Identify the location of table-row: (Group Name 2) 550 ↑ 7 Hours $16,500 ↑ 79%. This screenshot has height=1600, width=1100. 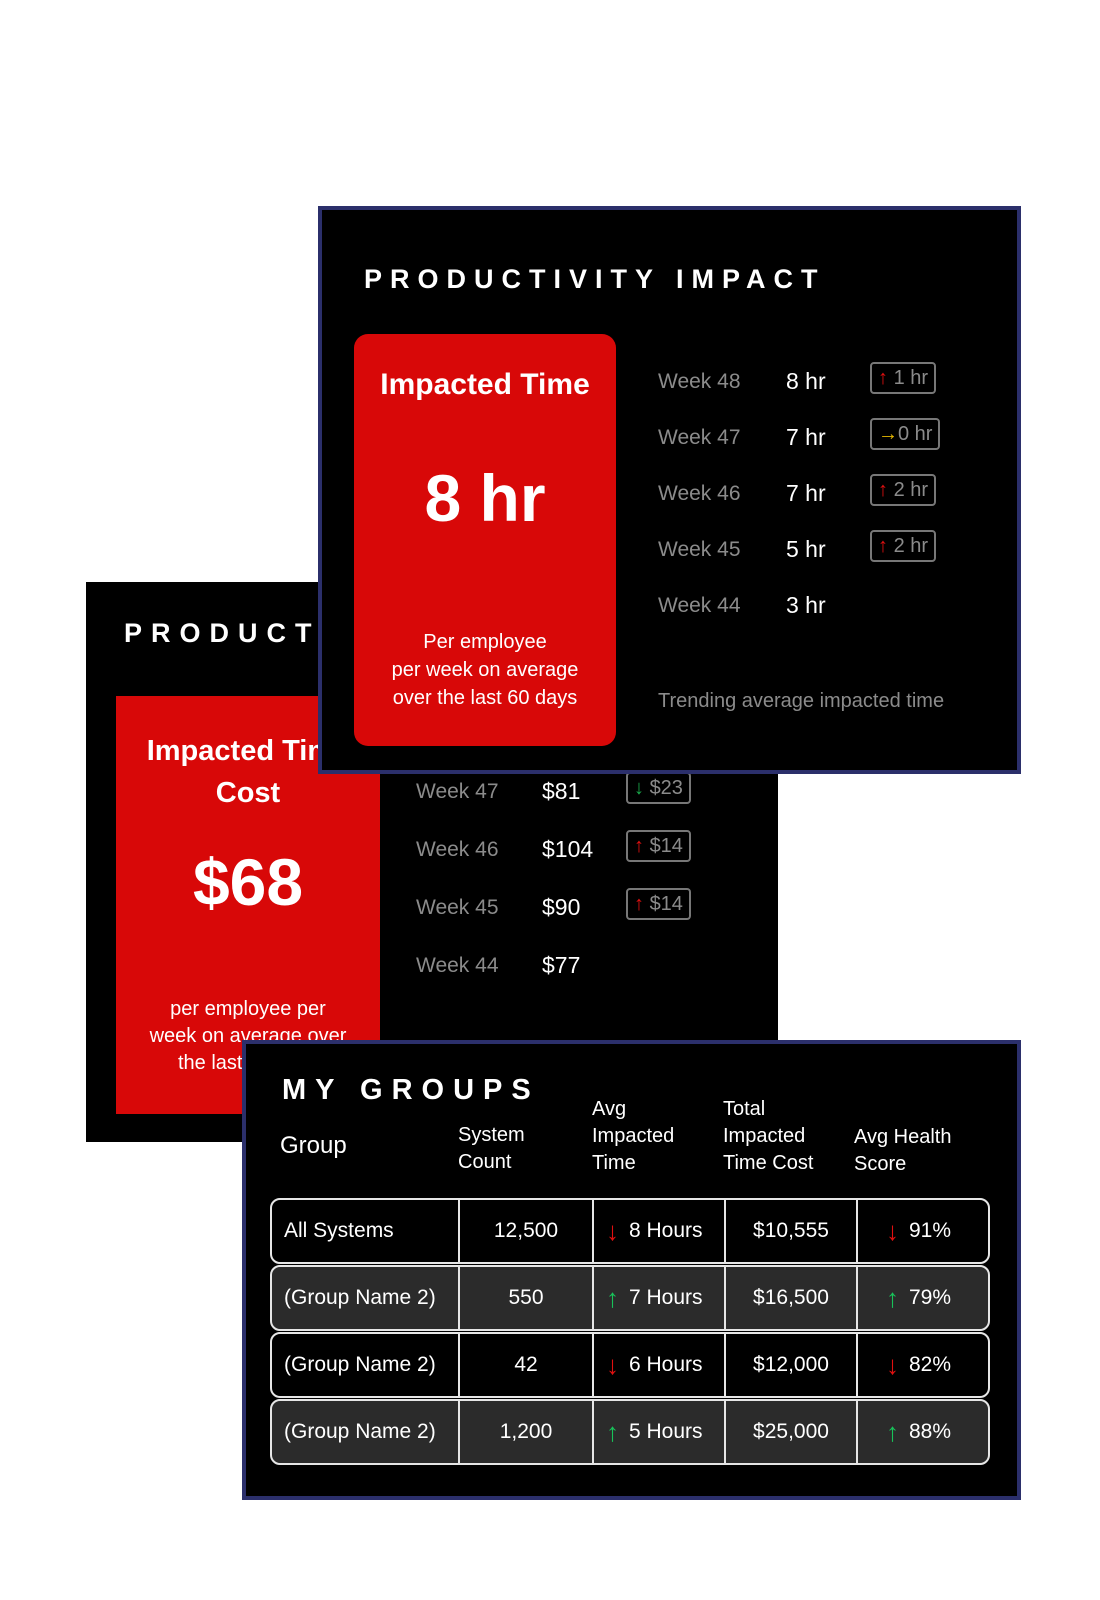
(630, 1298).